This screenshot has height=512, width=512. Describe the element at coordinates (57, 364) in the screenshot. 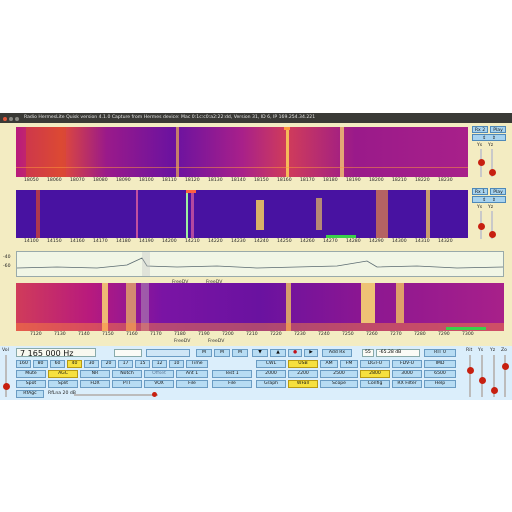

I see `band-60: 60` at that location.